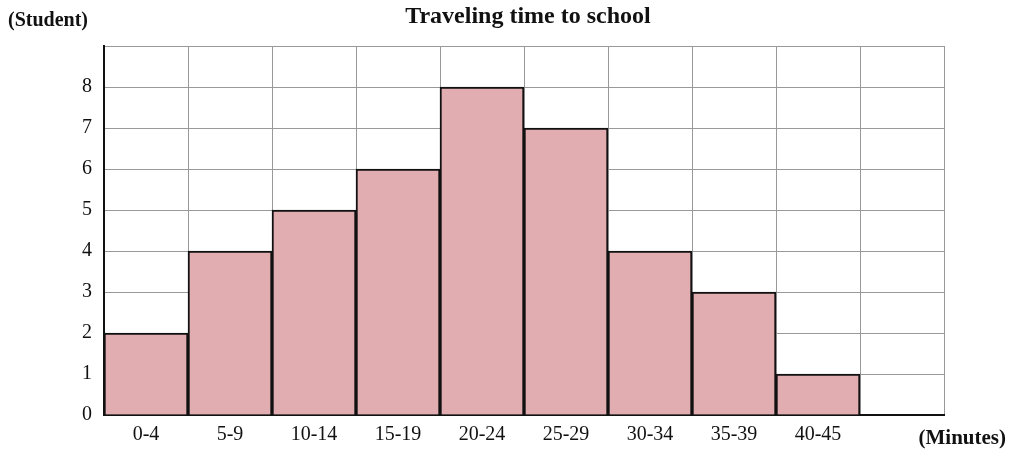  What do you see at coordinates (962, 437) in the screenshot?
I see `x-axis-title: (Minutes)` at bounding box center [962, 437].